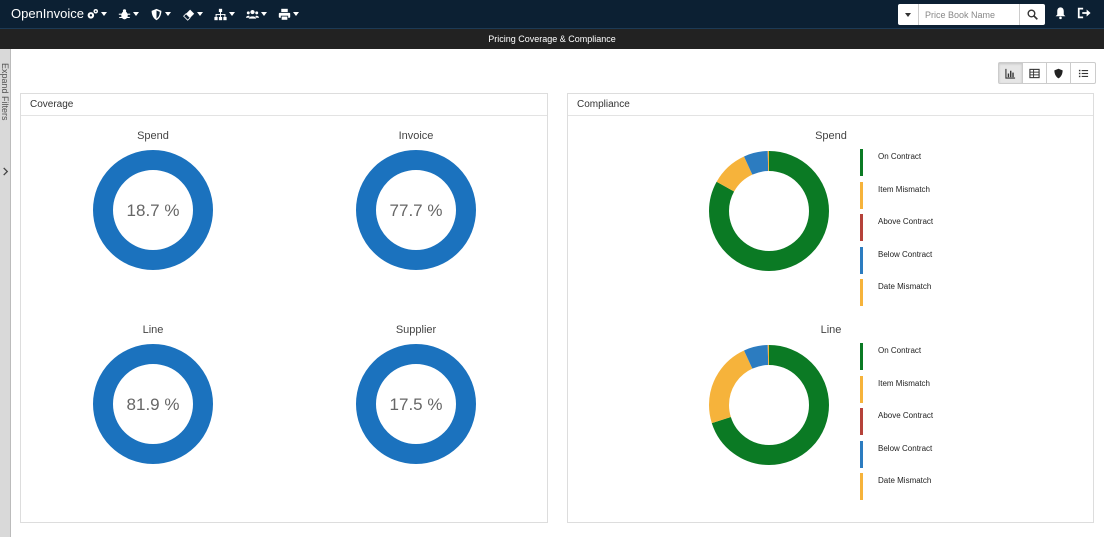 This screenshot has width=1104, height=537. What do you see at coordinates (166, 14) in the screenshot?
I see `shield-icon` at bounding box center [166, 14].